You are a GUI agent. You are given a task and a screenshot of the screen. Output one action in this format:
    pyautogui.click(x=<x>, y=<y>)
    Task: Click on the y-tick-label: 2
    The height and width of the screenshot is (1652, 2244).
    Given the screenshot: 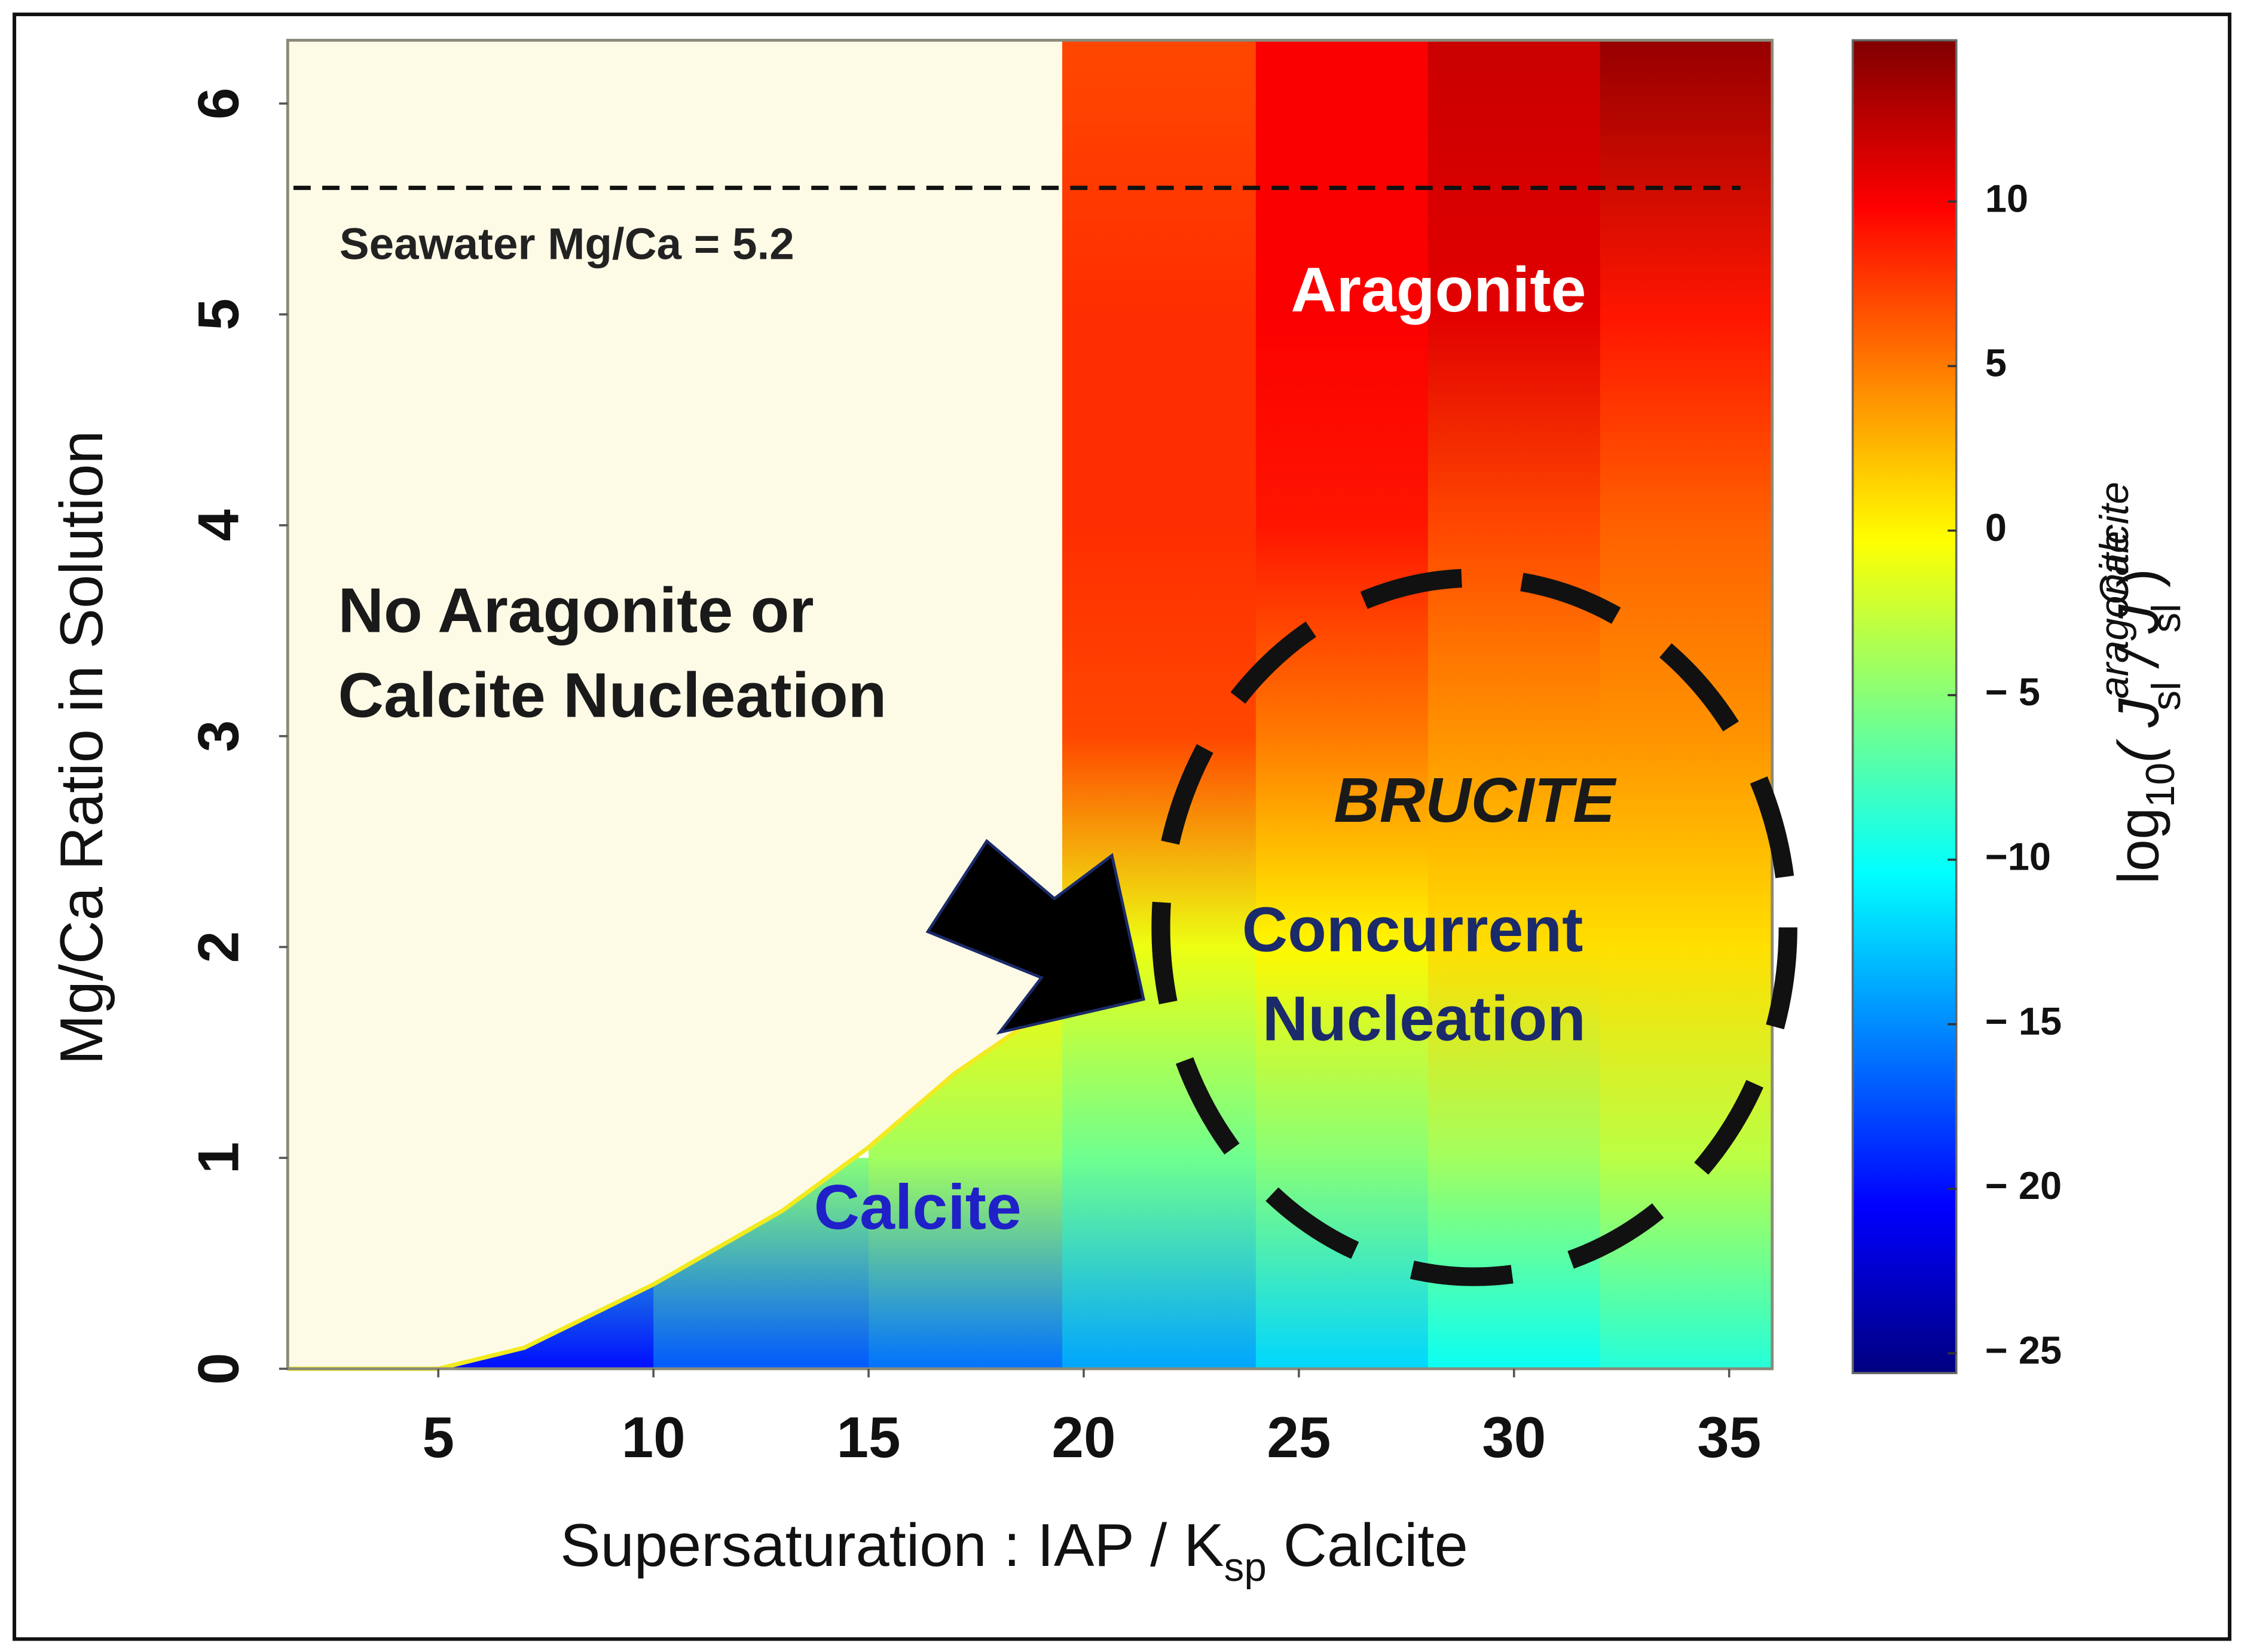 What is the action you would take?
    pyautogui.click(x=218, y=947)
    